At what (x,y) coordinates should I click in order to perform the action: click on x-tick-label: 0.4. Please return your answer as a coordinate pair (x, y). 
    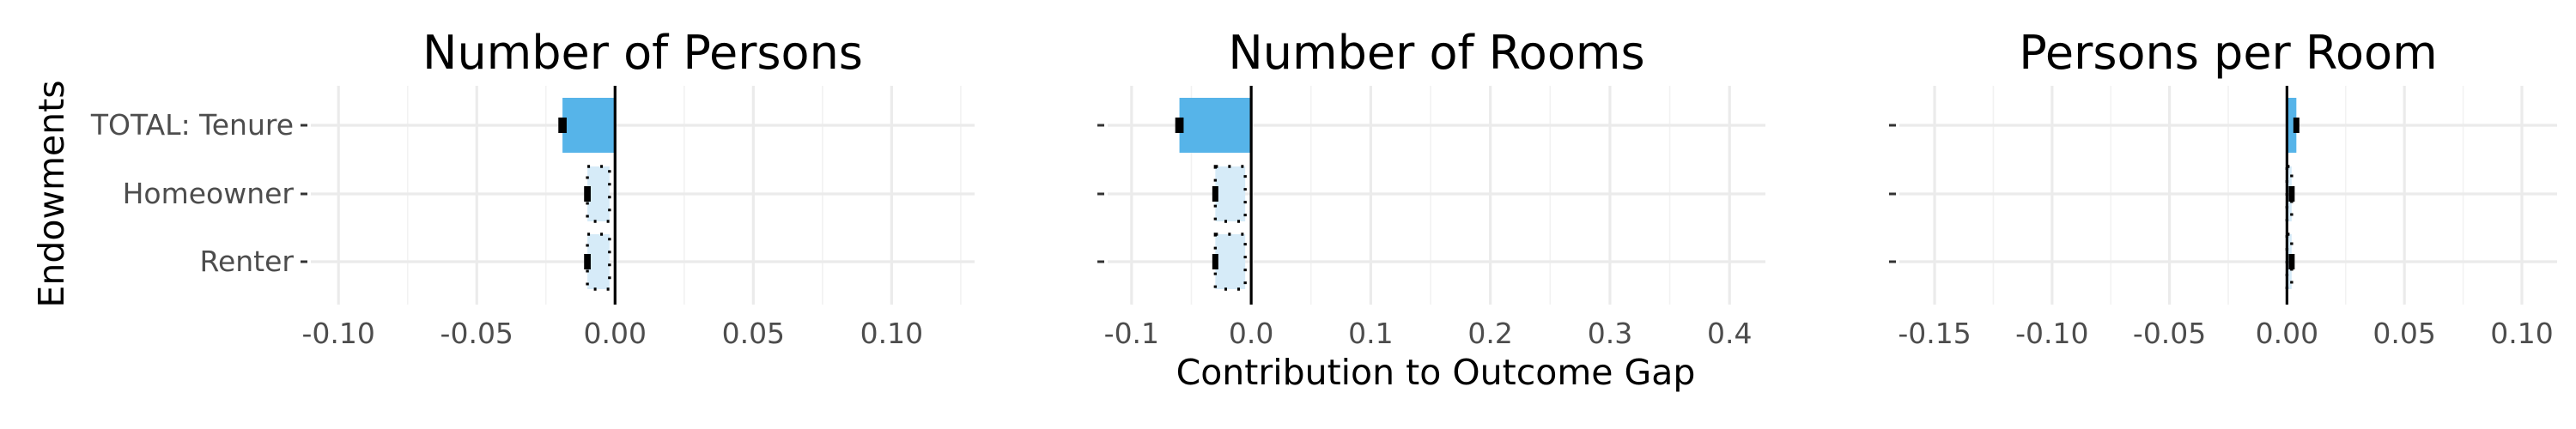
    Looking at the image, I should click on (1729, 334).